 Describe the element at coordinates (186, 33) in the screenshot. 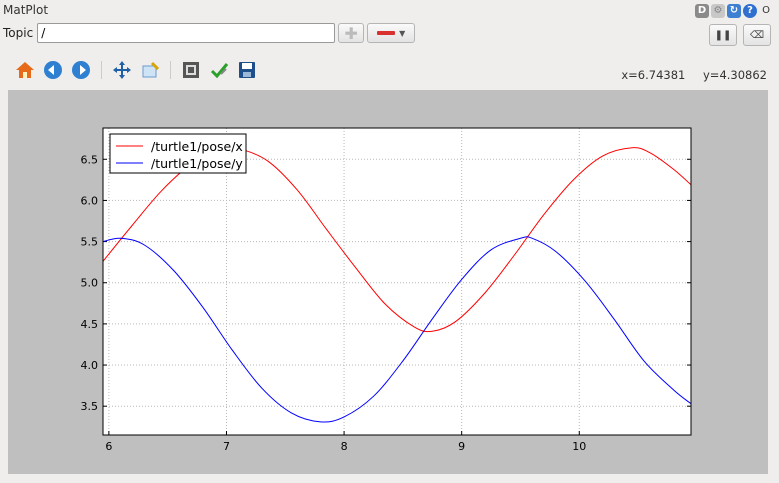

I see `topic-input` at that location.